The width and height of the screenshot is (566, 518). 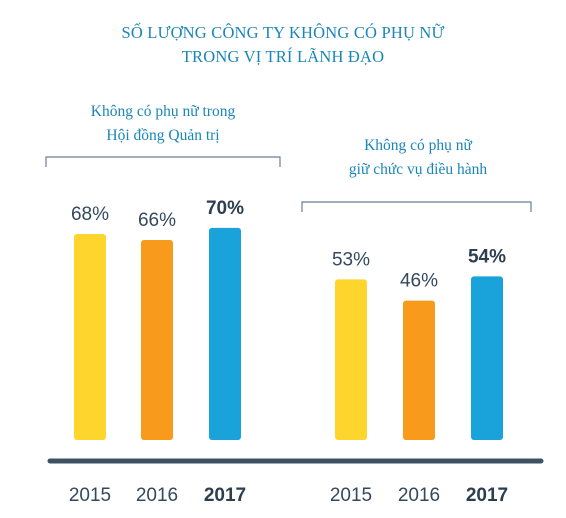 What do you see at coordinates (157, 495) in the screenshot?
I see `x-tick-label-group-1-2016: 2016` at bounding box center [157, 495].